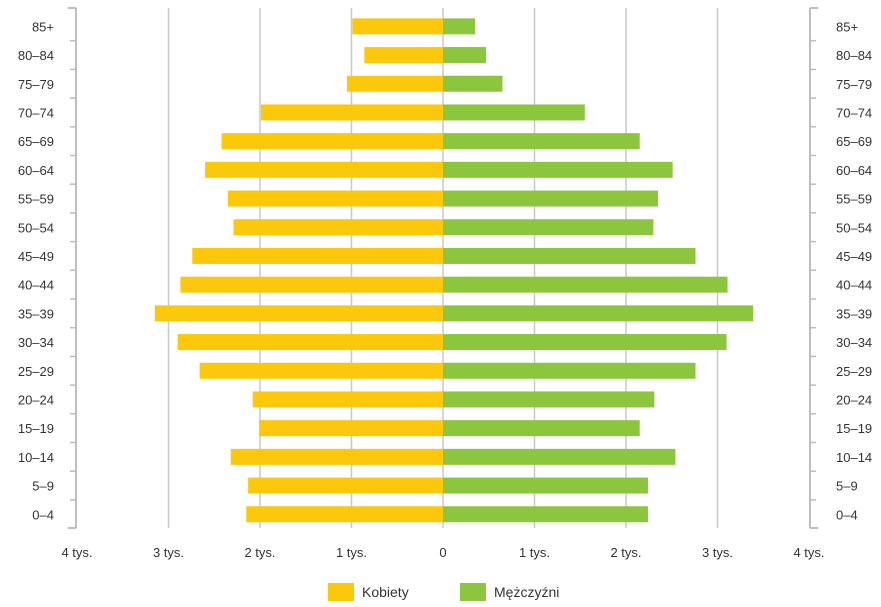  What do you see at coordinates (36, 55) in the screenshot?
I see `category-label-left: 80–84` at bounding box center [36, 55].